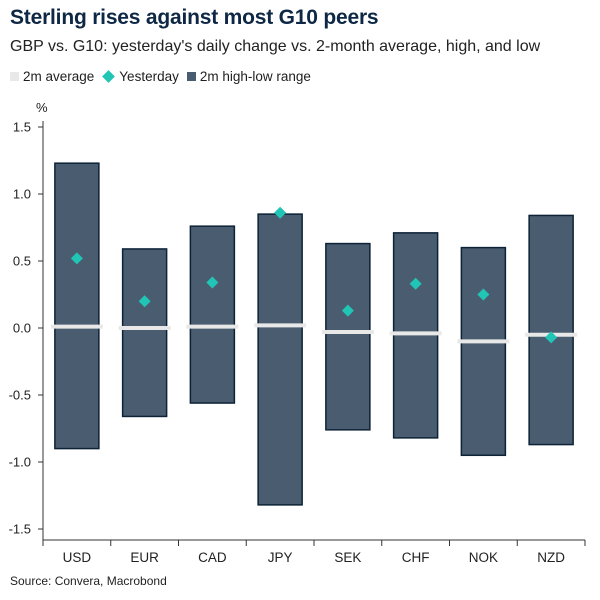  What do you see at coordinates (77, 306) in the screenshot?
I see `range-bar-usd` at bounding box center [77, 306].